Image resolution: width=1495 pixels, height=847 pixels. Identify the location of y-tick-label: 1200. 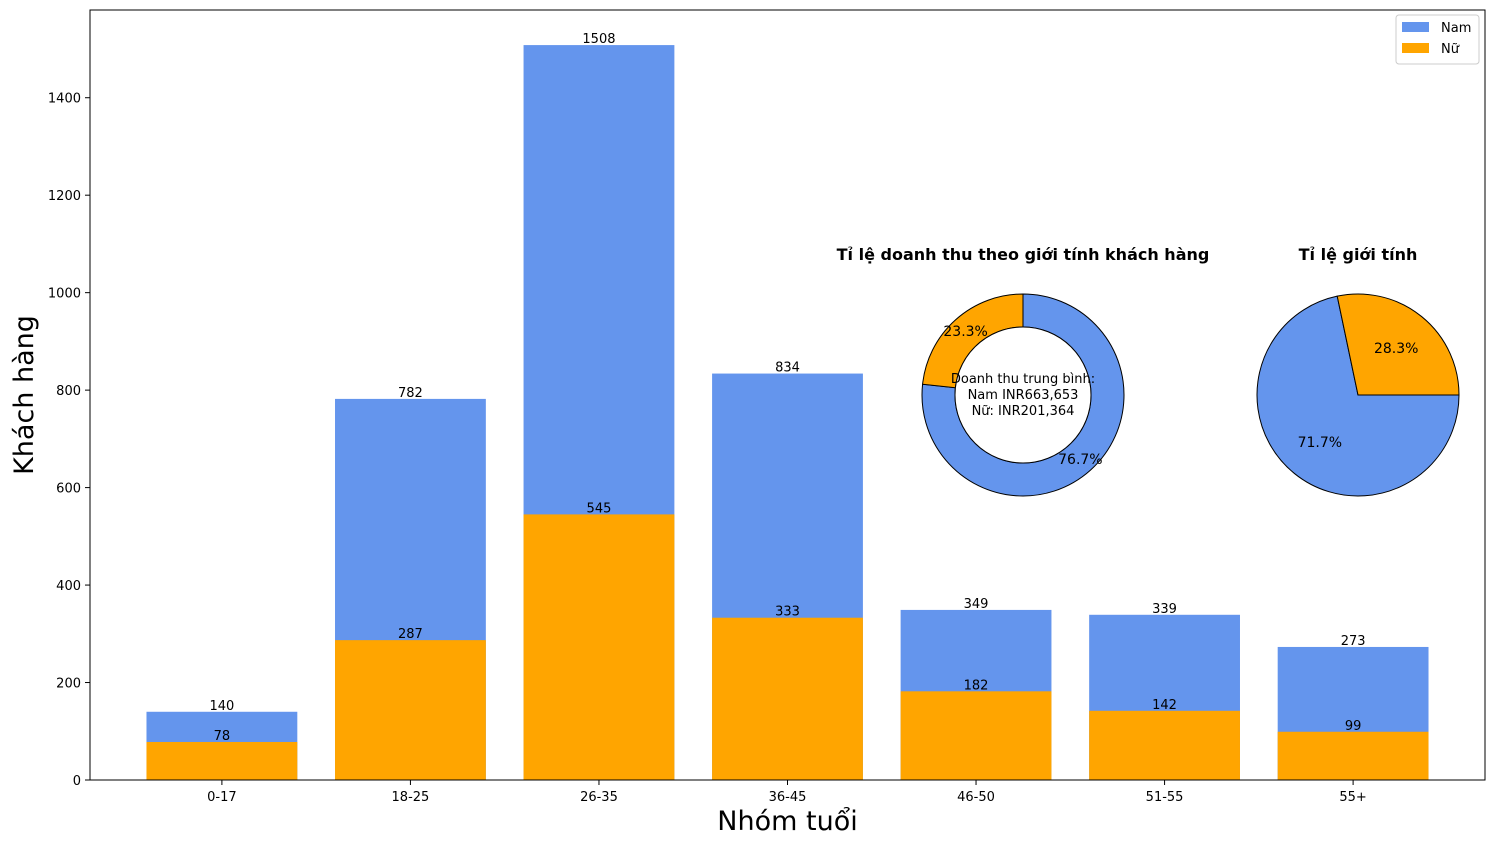
(64, 196).